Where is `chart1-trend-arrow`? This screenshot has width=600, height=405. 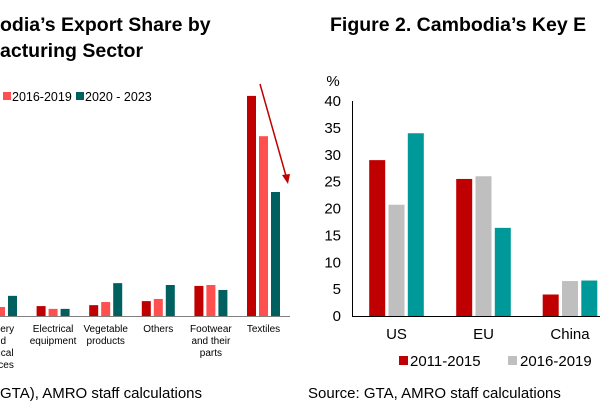 chart1-trend-arrow is located at coordinates (273, 130).